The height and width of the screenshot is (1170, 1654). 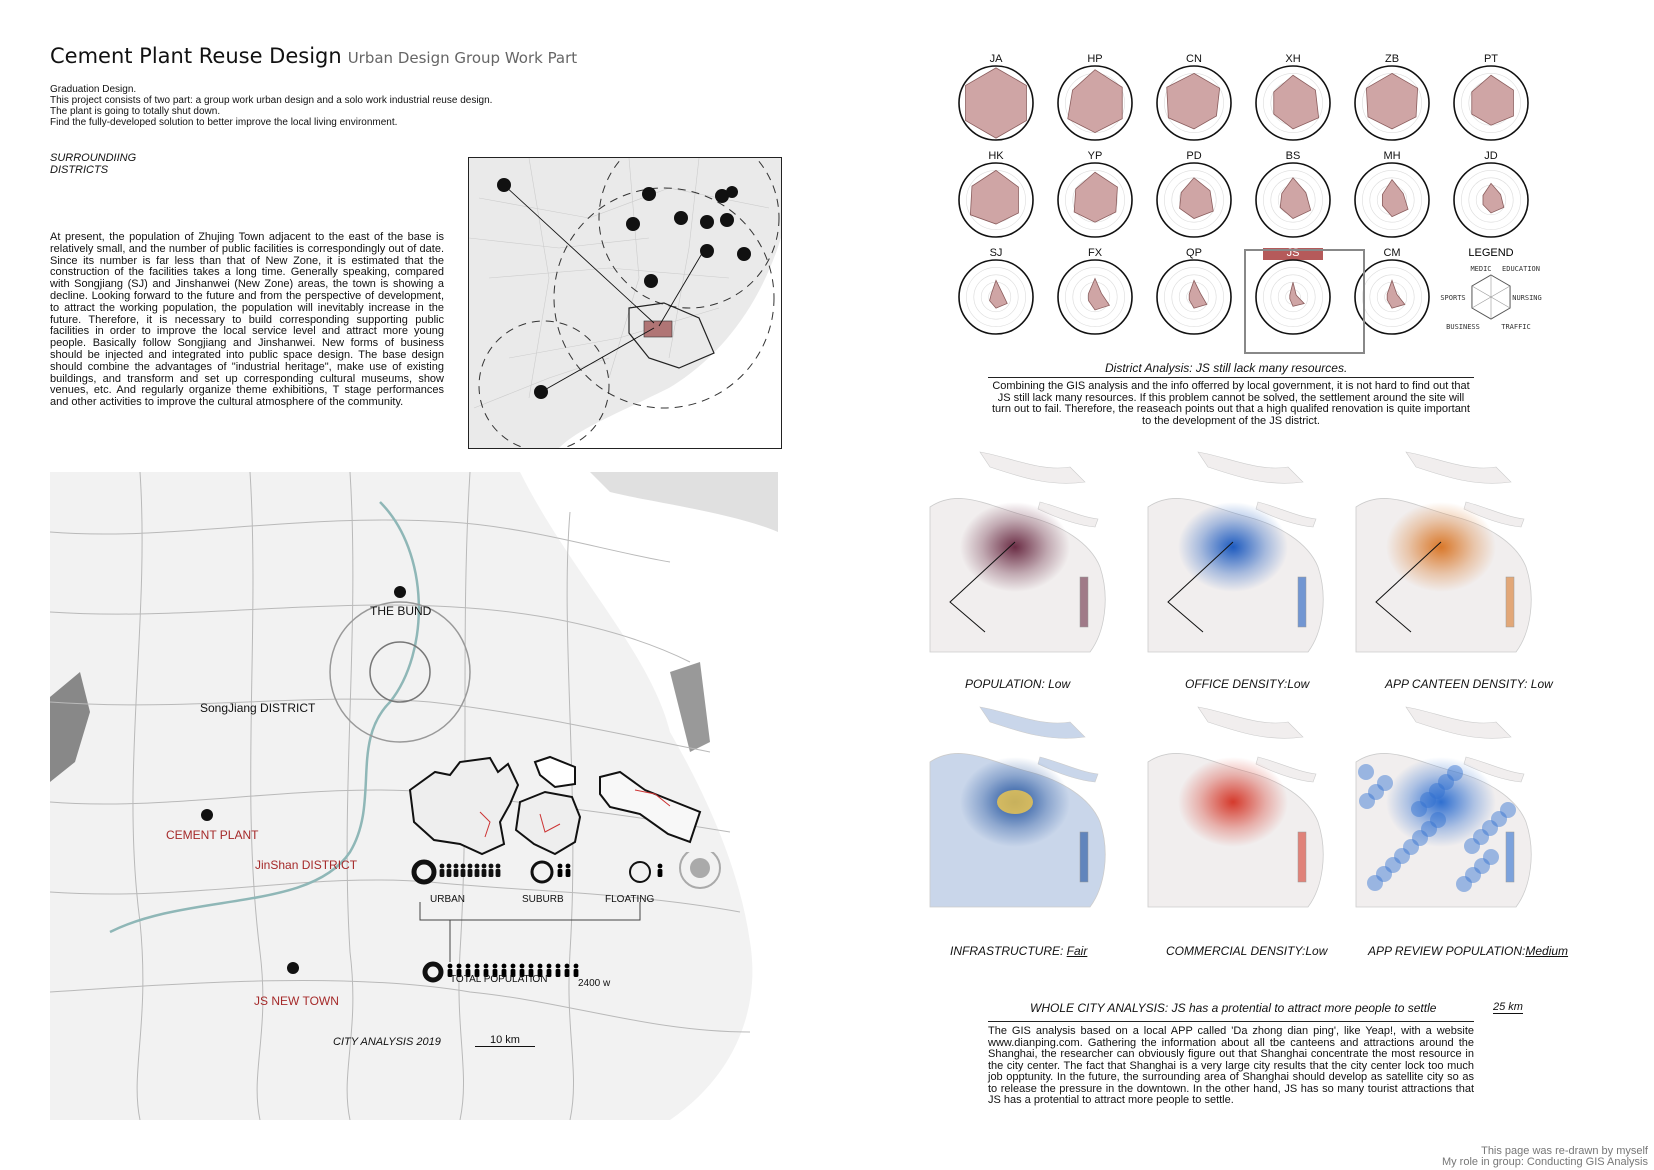 I want to click on legend-axis-label: EDUCATION, so click(x=1521, y=269).